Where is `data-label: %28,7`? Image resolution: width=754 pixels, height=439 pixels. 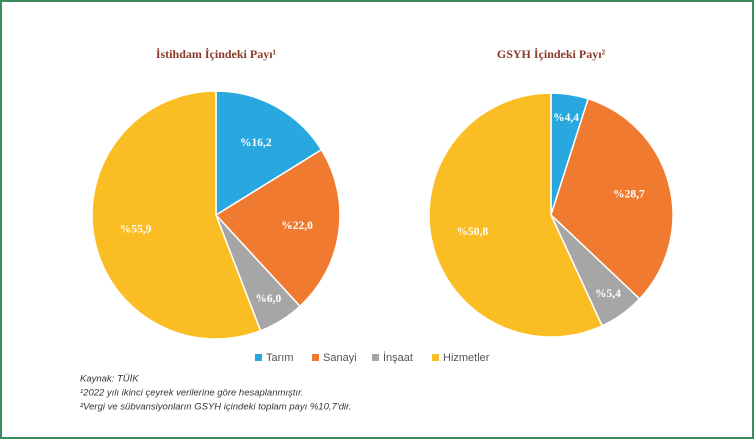
data-label: %28,7 is located at coordinates (629, 195).